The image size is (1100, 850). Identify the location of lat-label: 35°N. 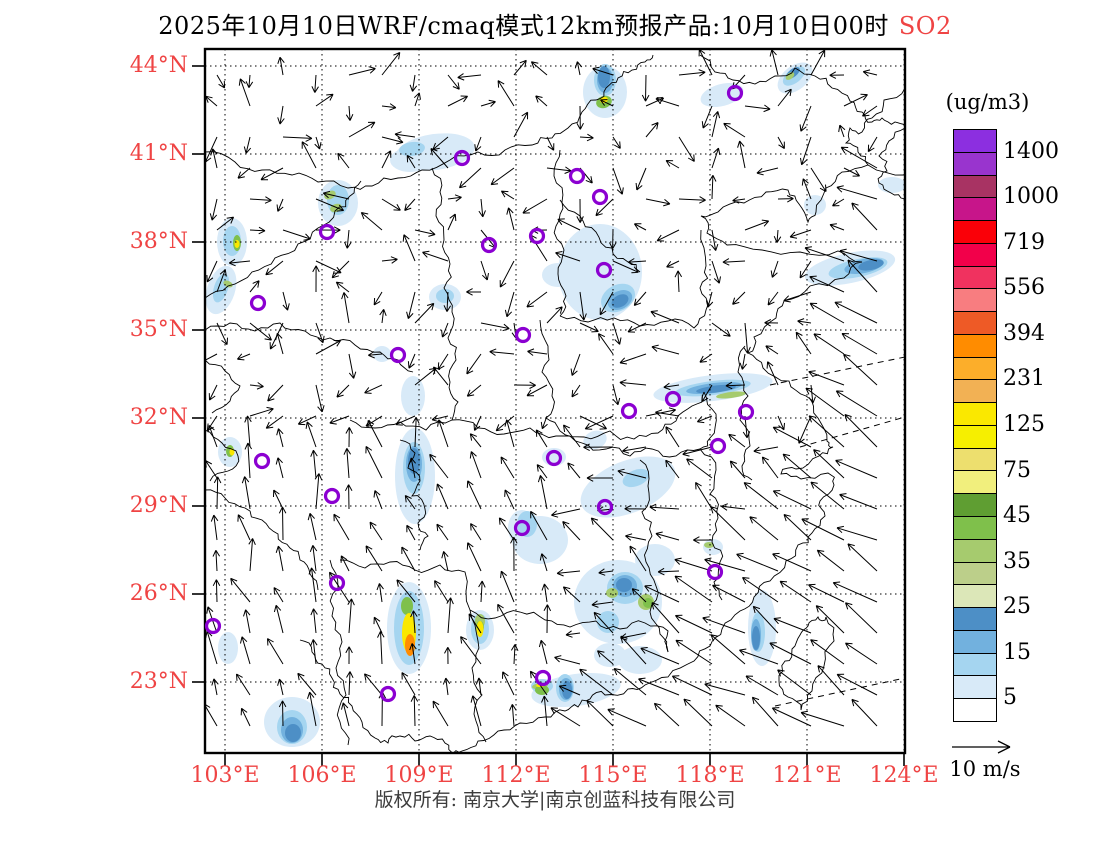
(158, 329).